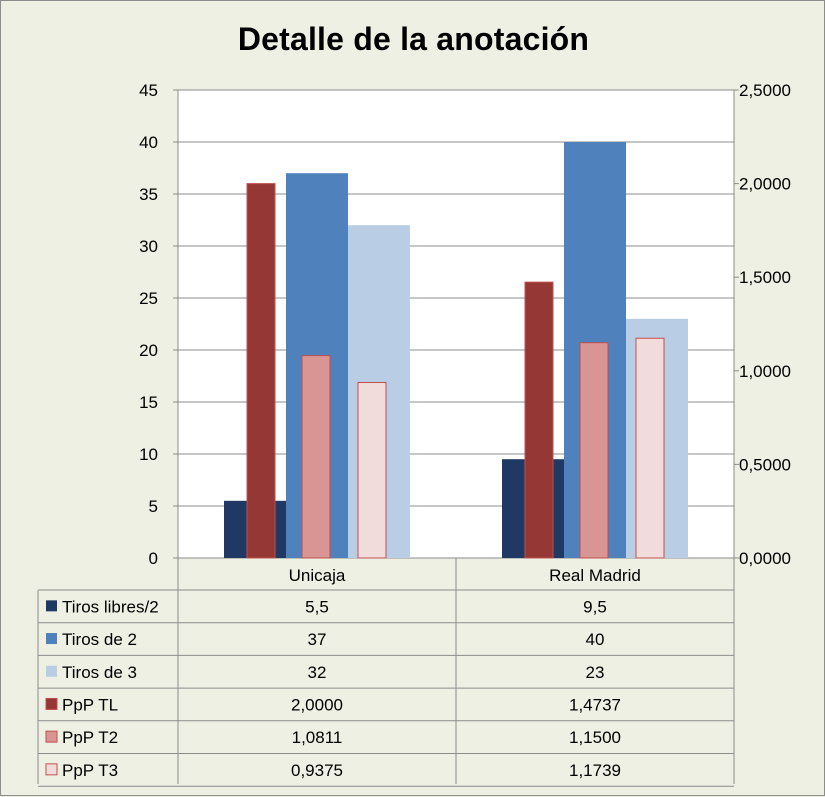 Image resolution: width=825 pixels, height=797 pixels. What do you see at coordinates (765, 90) in the screenshot?
I see `right-tick-label: 2,5000` at bounding box center [765, 90].